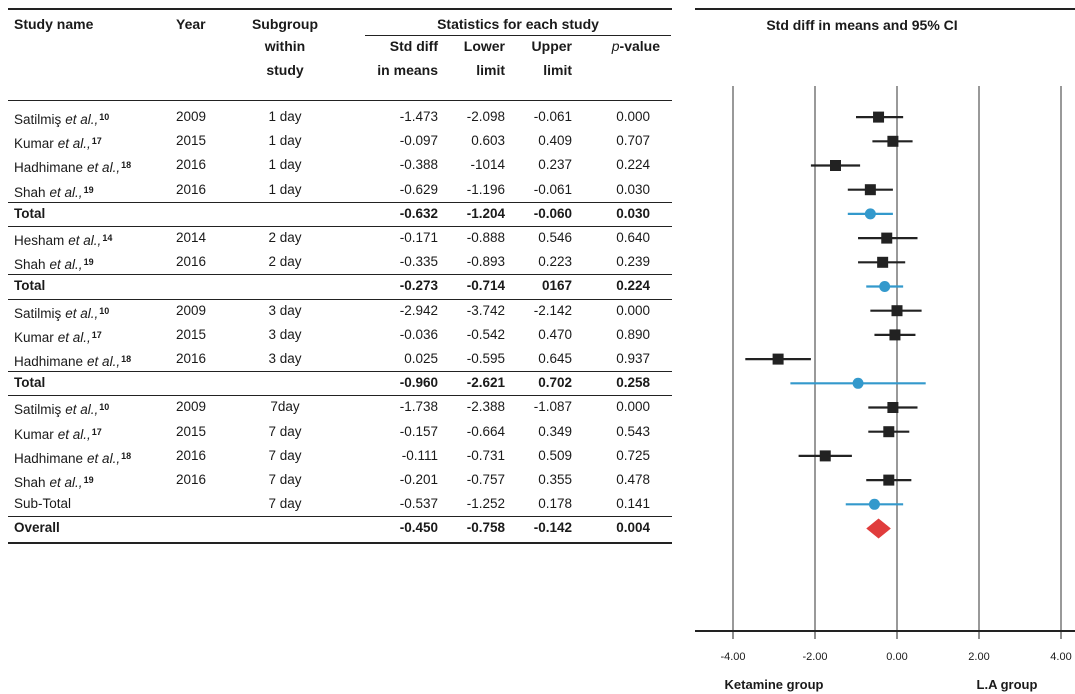 The width and height of the screenshot is (1075, 694). What do you see at coordinates (285, 70) in the screenshot?
I see `header-subgroup-3: study` at bounding box center [285, 70].